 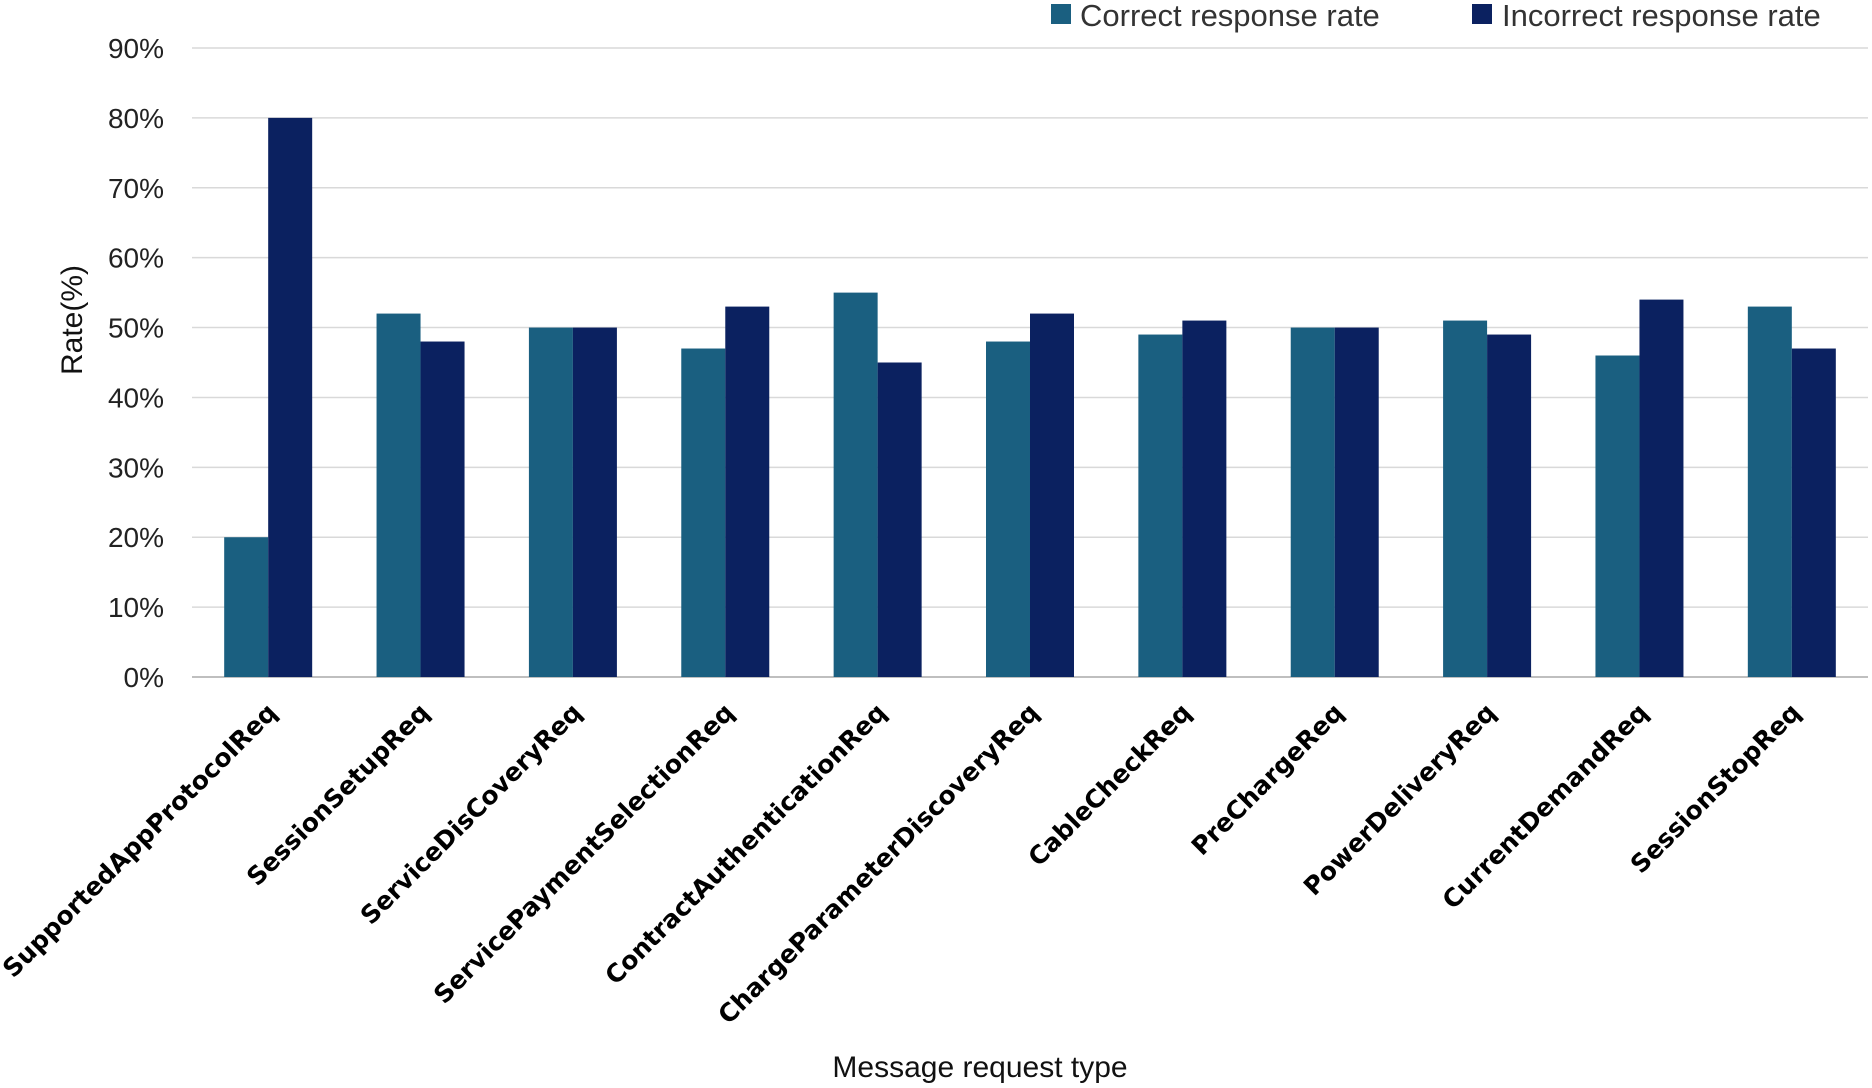 I want to click on y-tick-label: 80%, so click(x=136, y=118).